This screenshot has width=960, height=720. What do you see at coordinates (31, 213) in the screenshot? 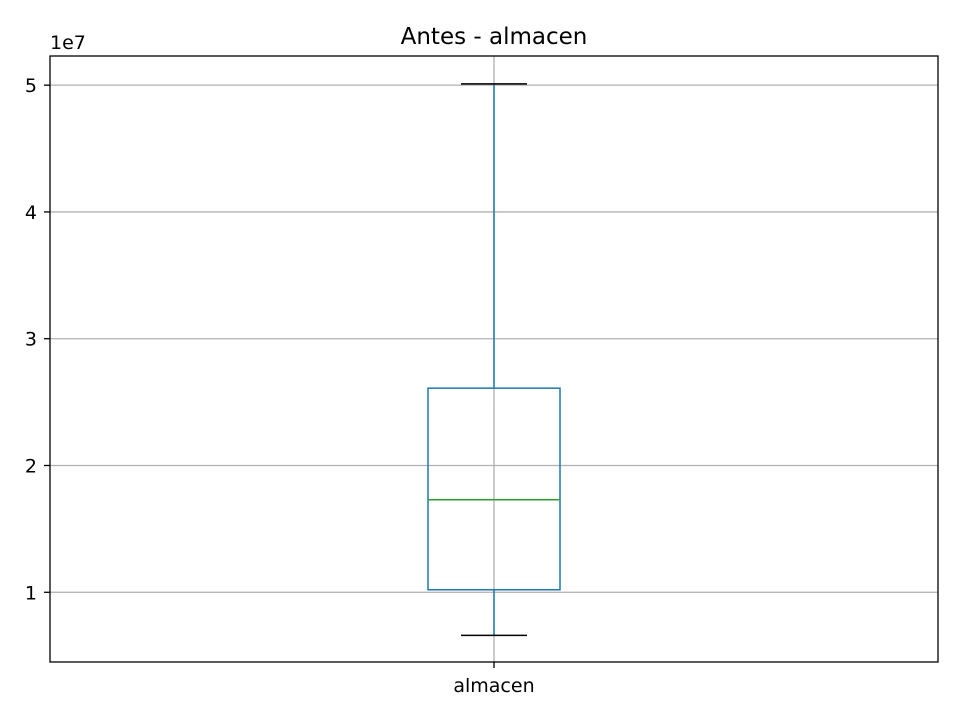
I see `y-tick-label: 4` at bounding box center [31, 213].